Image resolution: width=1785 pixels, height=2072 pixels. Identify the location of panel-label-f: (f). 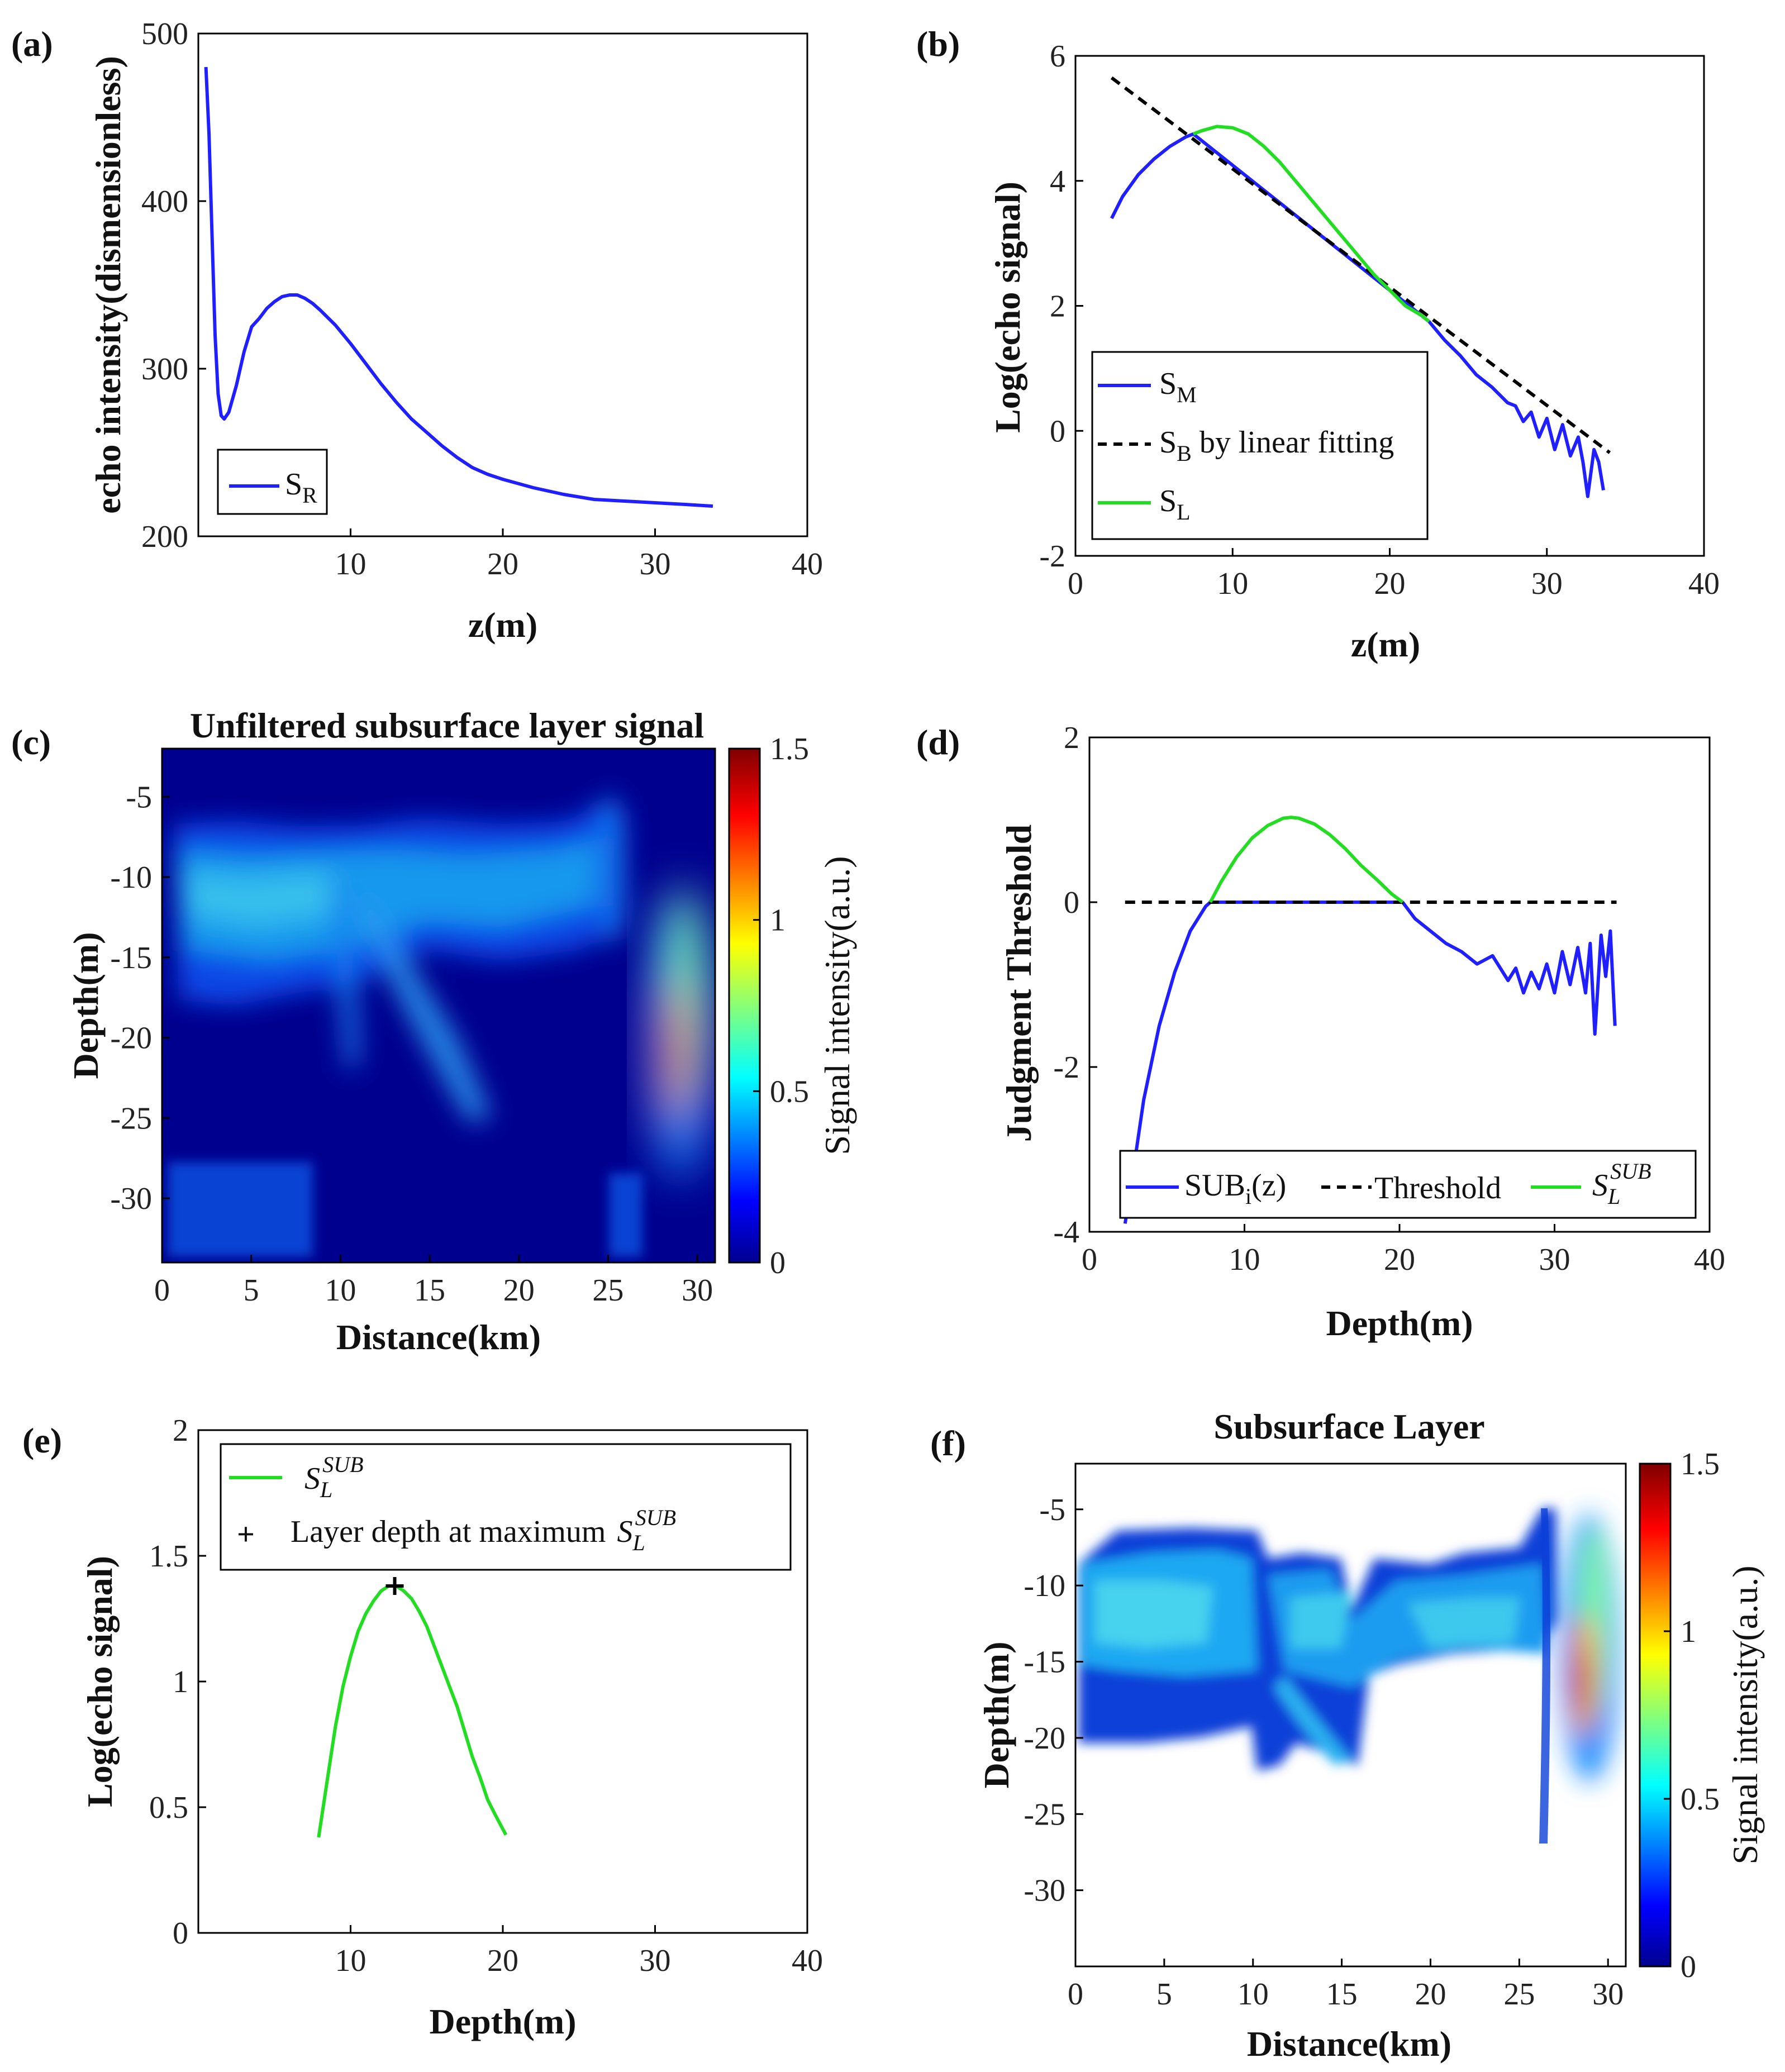
(948, 1443).